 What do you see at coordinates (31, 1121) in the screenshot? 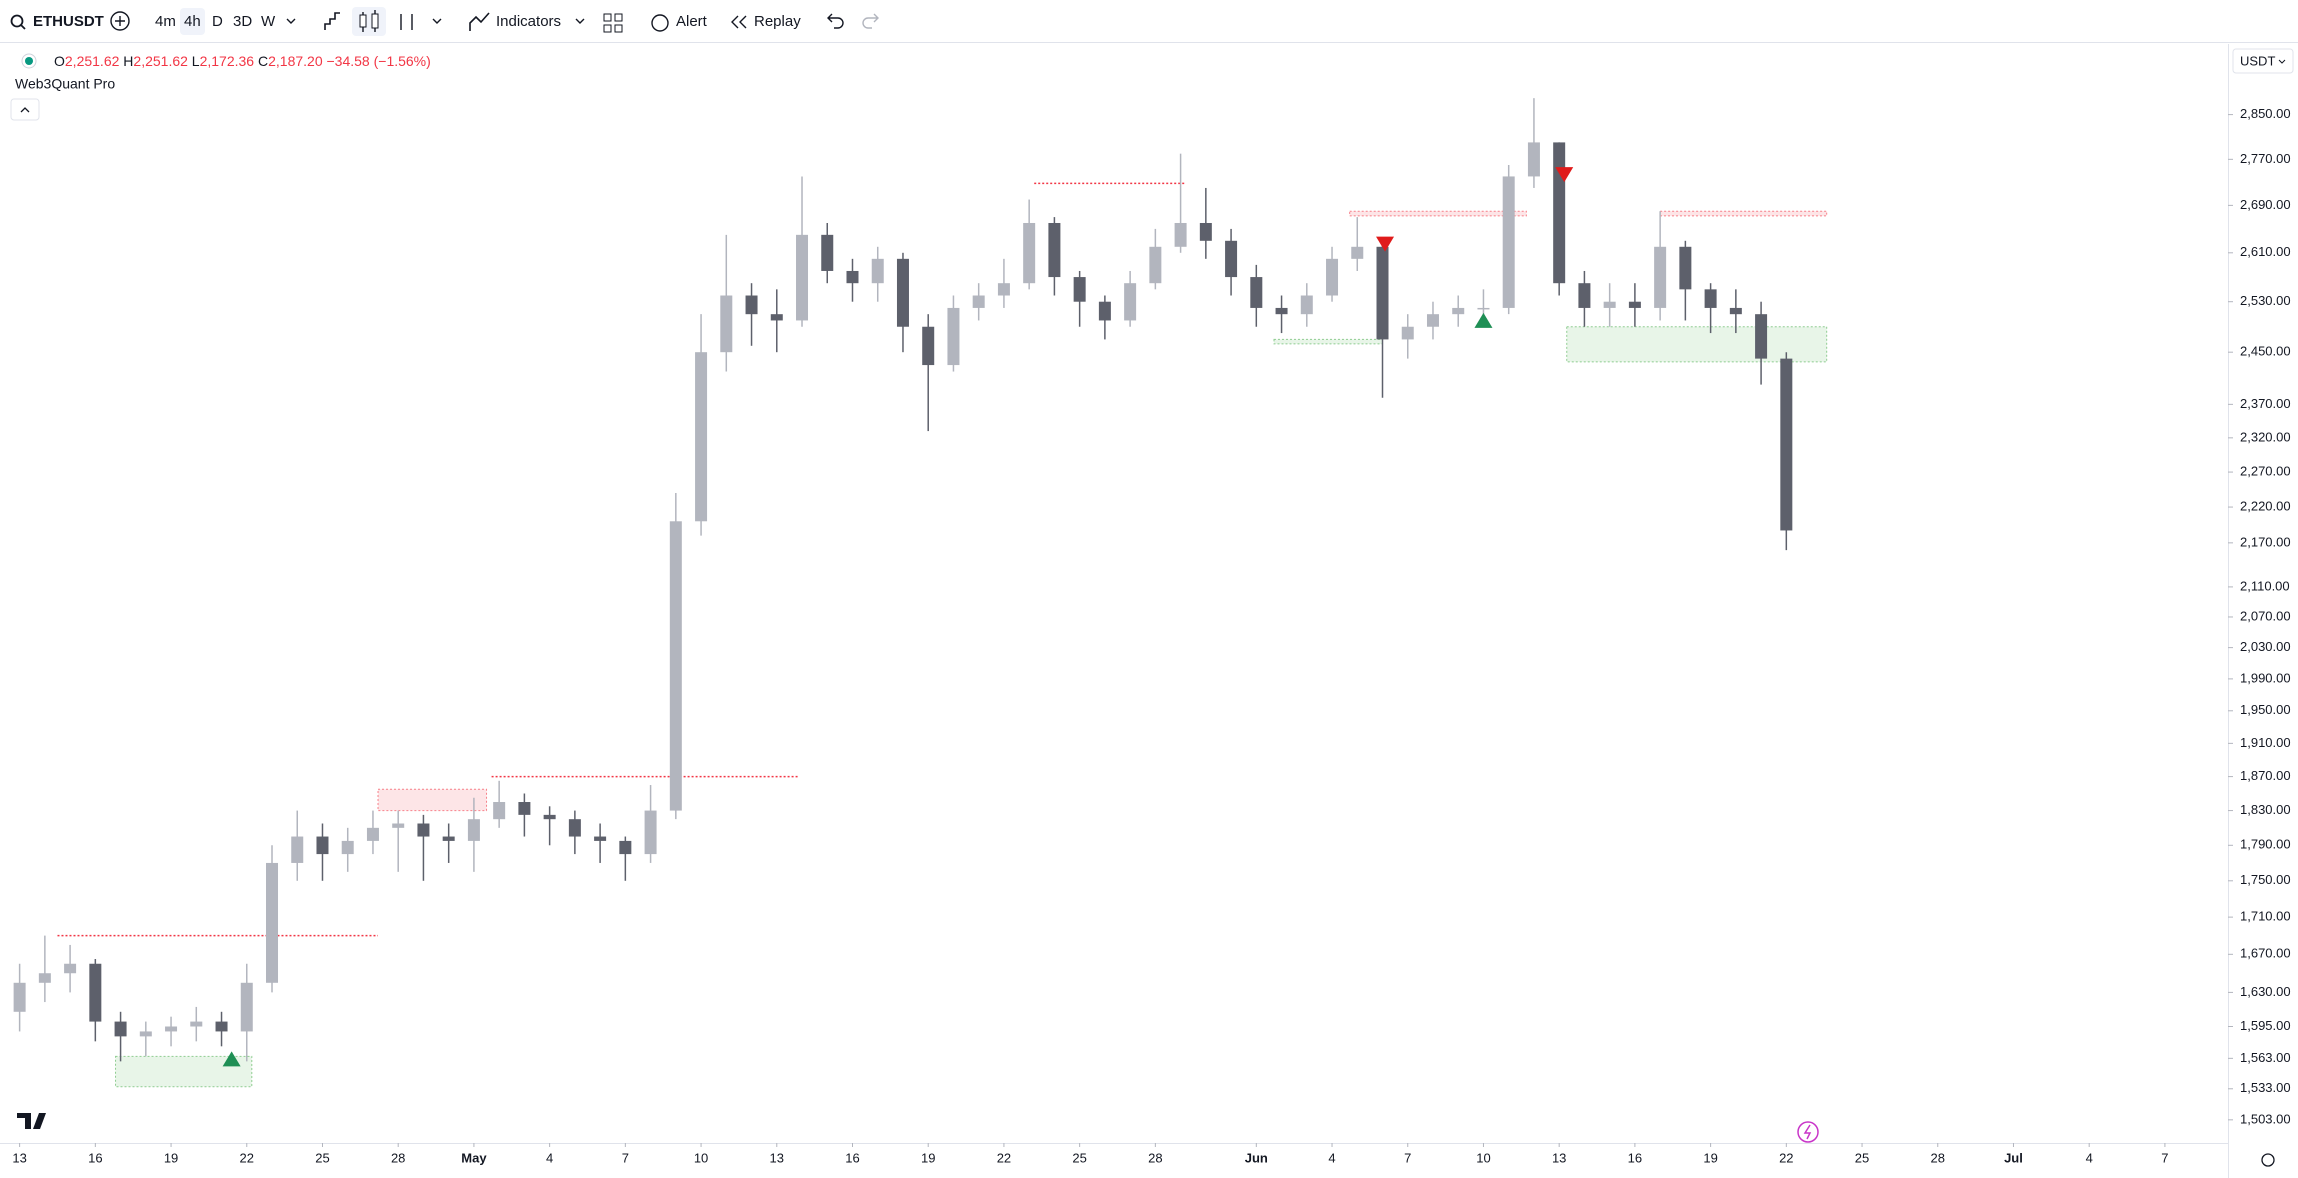
I see `tv-logo` at bounding box center [31, 1121].